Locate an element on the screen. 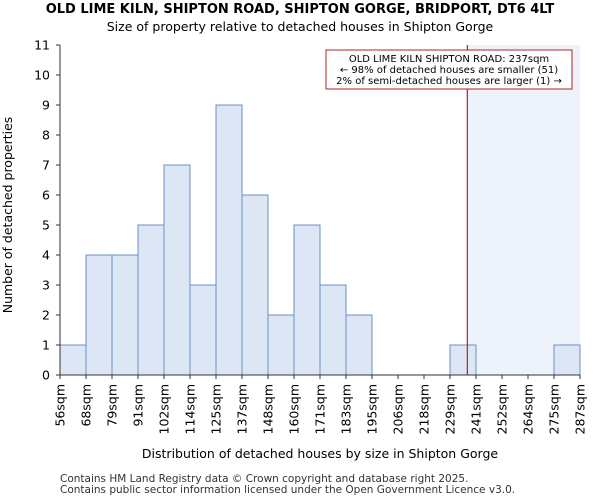 The height and width of the screenshot is (500, 600). x-tick-label: 195sqm is located at coordinates (372, 409).